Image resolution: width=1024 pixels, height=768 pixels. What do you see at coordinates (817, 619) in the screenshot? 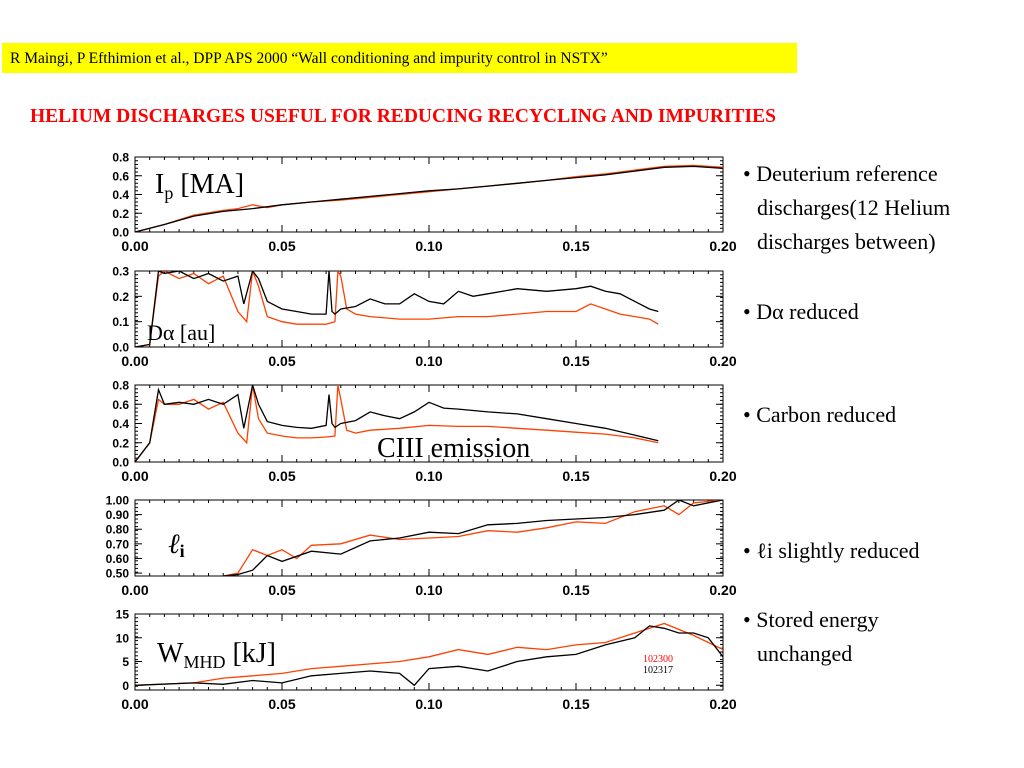
I see `bullet-line: Stored energy` at bounding box center [817, 619].